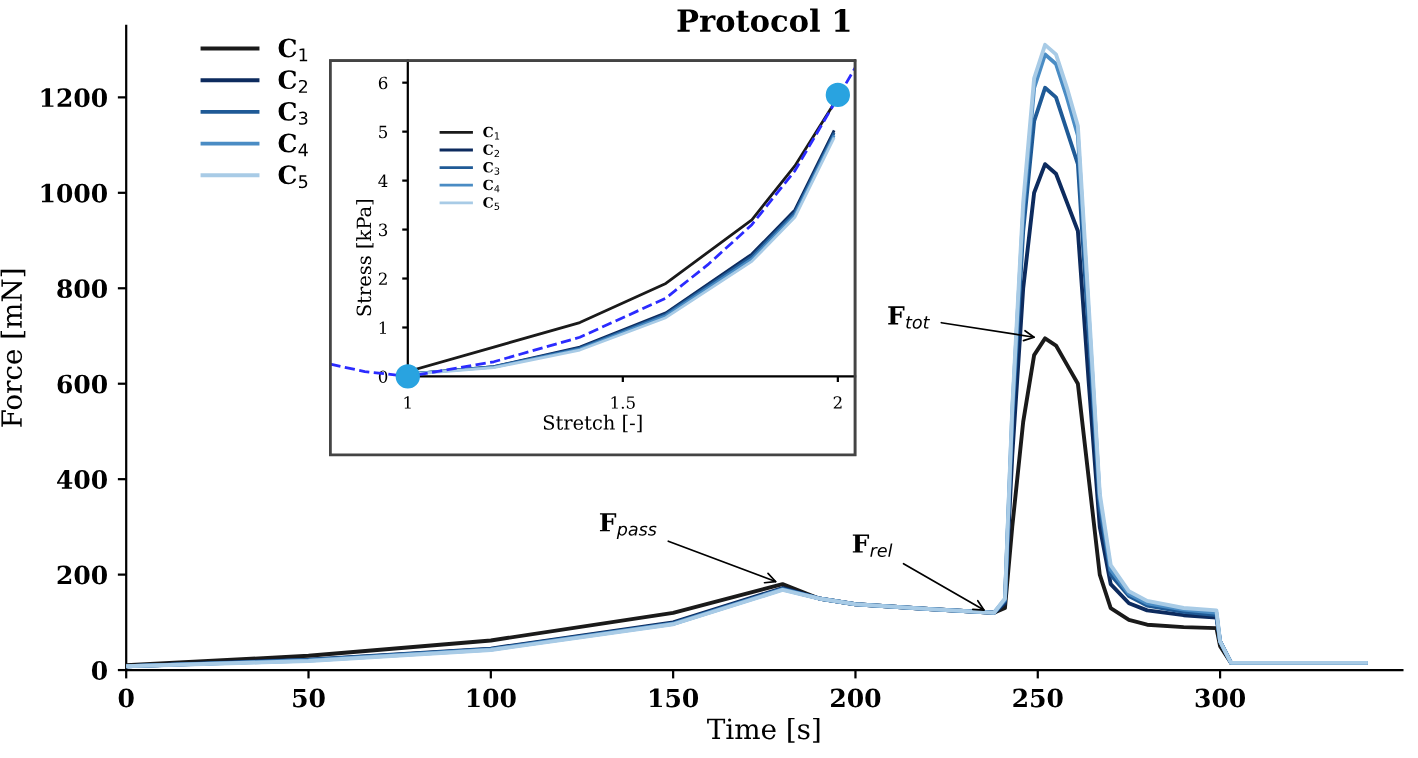 The image size is (1418, 758). What do you see at coordinates (82, 289) in the screenshot?
I see `y-tick-label: 800` at bounding box center [82, 289].